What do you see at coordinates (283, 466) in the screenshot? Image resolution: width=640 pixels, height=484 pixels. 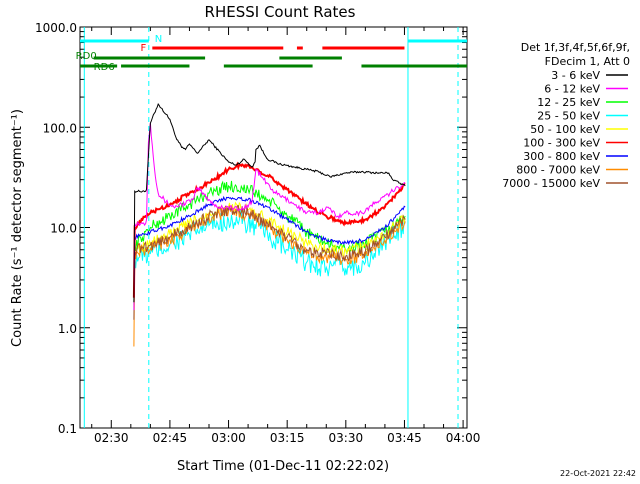 I see `x-axis-label: Start Time (01-Dec-11 02:22:02)` at bounding box center [283, 466].